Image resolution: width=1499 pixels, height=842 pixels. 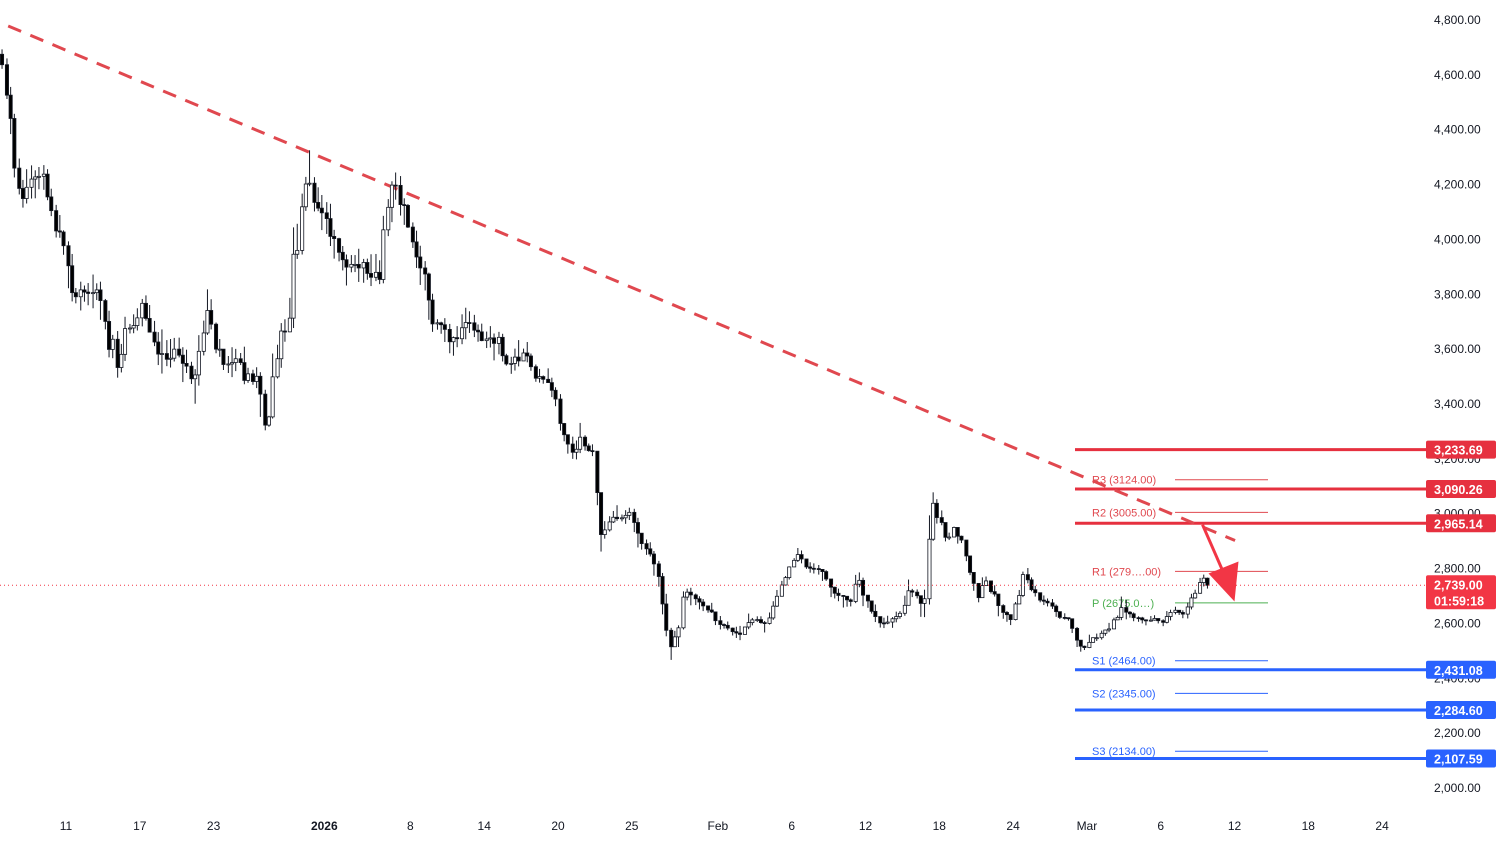 What do you see at coordinates (1087, 826) in the screenshot?
I see `x-tick-label: Mar` at bounding box center [1087, 826].